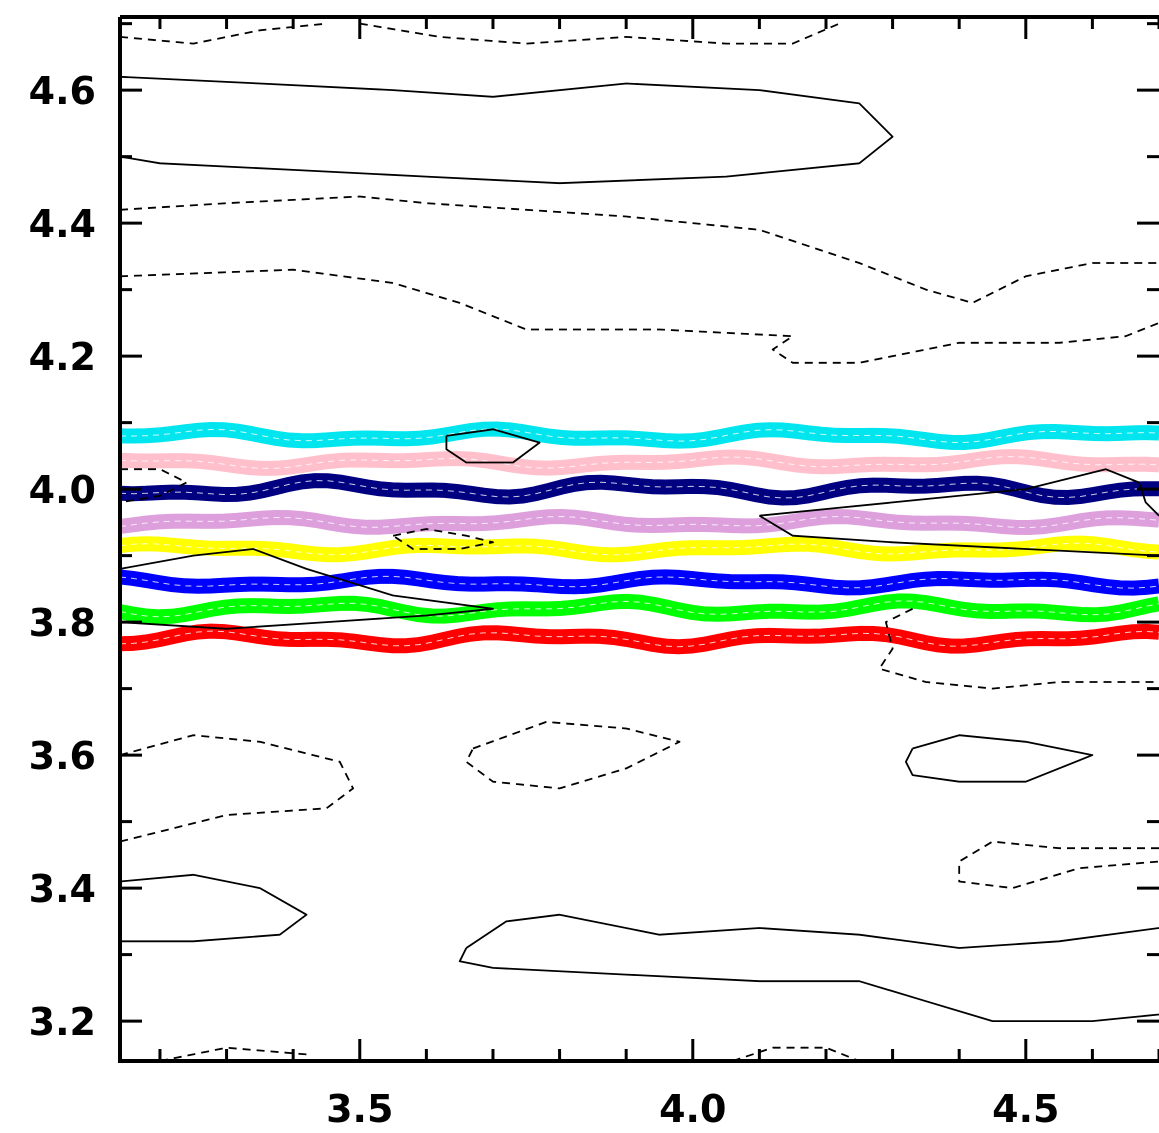 Image resolution: width=1159 pixels, height=1133 pixels. Describe the element at coordinates (639, 549) in the screenshot. I see `color-band-5-centerline` at that location.